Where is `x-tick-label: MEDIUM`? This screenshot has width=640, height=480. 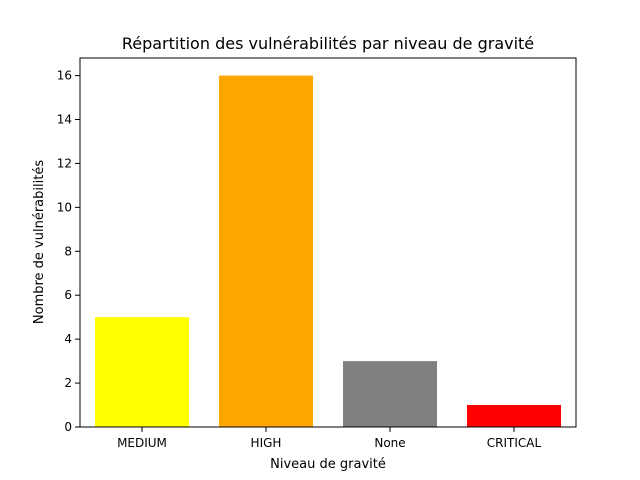
x-tick-label: MEDIUM is located at coordinates (142, 443).